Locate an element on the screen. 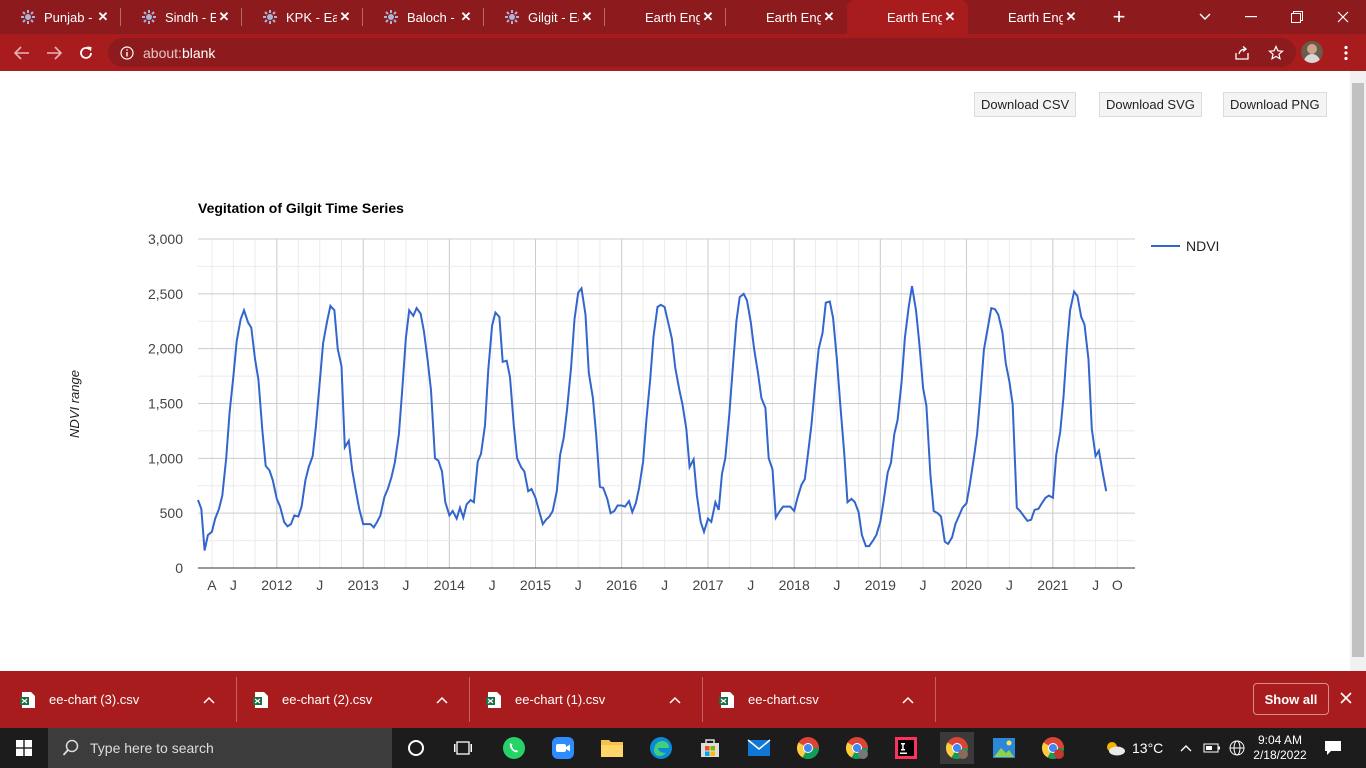 This screenshot has width=1366, height=768. weather-temperature: 13°C is located at coordinates (1148, 748).